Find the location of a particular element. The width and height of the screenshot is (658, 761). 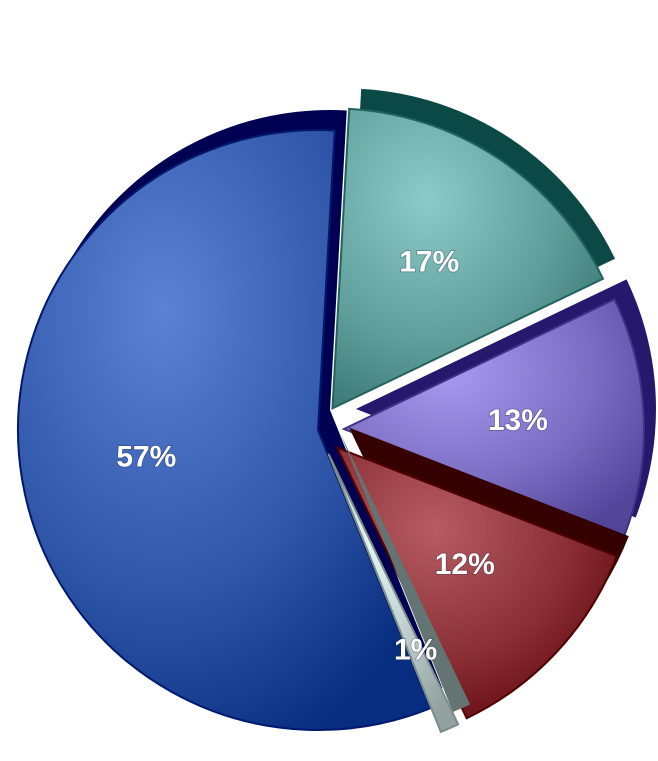

pie-slice-label-12: 12% is located at coordinates (465, 564).